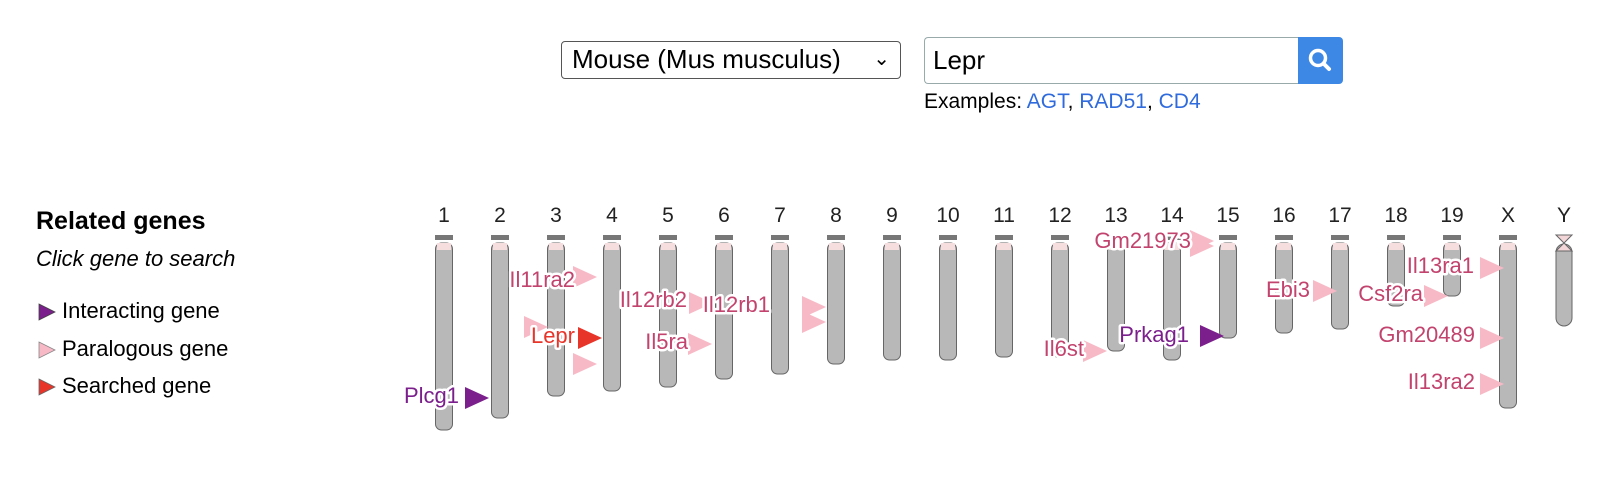 Image resolution: width=1604 pixels, height=482 pixels. What do you see at coordinates (1172, 215) in the screenshot?
I see `chromosome-label: 14` at bounding box center [1172, 215].